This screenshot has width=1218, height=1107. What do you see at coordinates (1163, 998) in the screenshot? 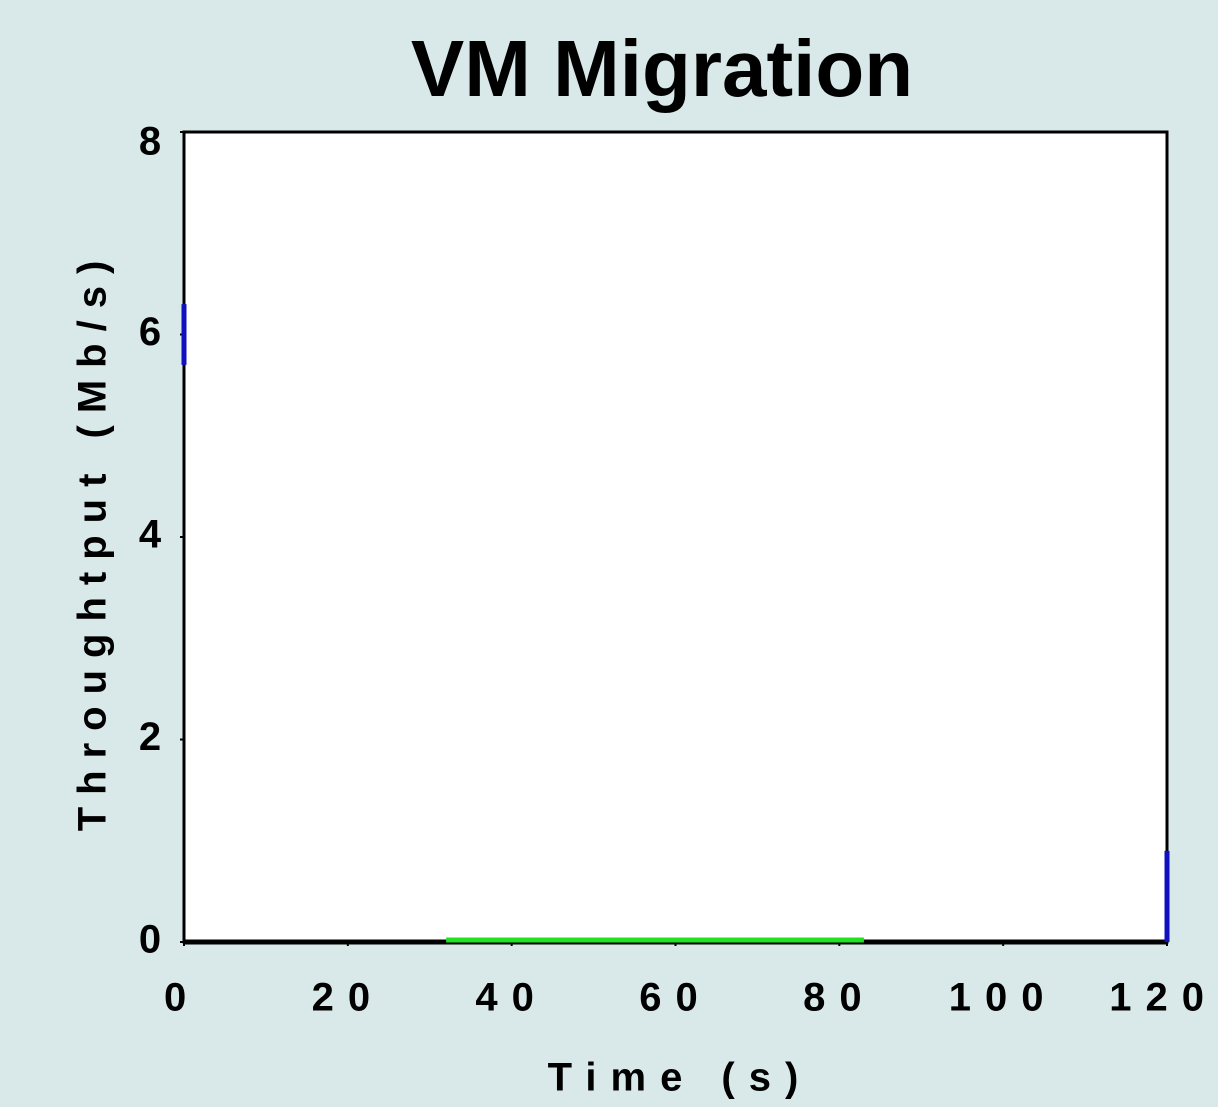
I see `x-tick-label: 120` at bounding box center [1163, 998].